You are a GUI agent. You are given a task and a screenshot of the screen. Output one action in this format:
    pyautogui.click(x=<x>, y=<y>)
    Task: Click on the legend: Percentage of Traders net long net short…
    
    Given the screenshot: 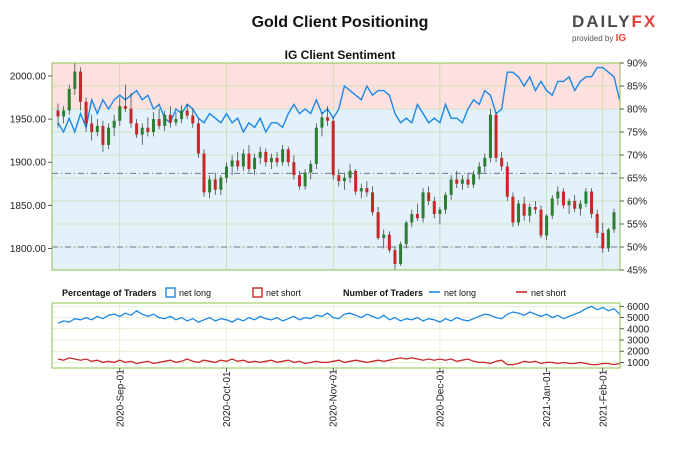 What is the action you would take?
    pyautogui.click(x=314, y=292)
    